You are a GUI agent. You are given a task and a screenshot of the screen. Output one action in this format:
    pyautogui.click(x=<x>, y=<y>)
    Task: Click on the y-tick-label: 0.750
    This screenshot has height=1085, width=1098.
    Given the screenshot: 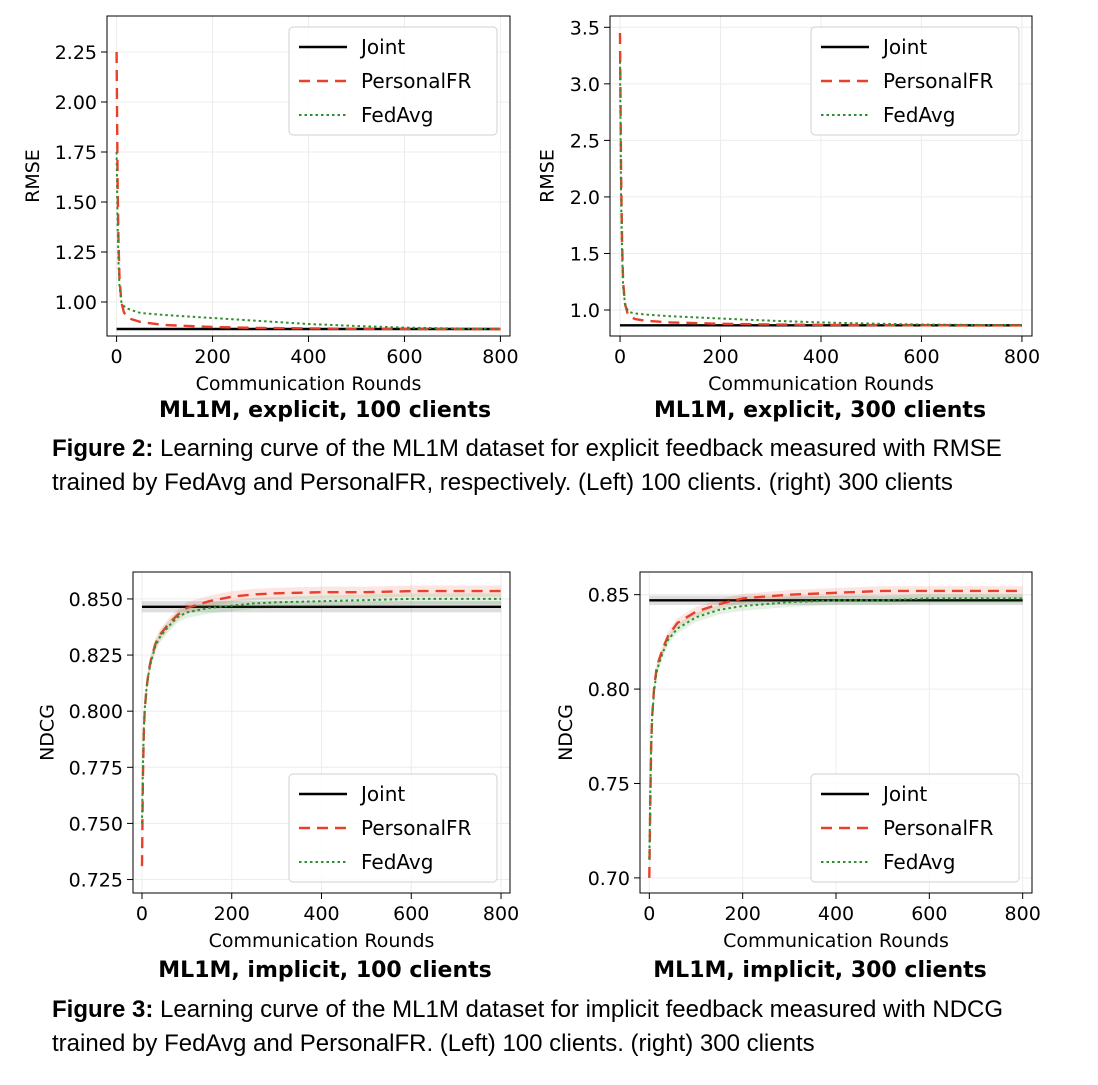 What is the action you would take?
    pyautogui.click(x=96, y=824)
    